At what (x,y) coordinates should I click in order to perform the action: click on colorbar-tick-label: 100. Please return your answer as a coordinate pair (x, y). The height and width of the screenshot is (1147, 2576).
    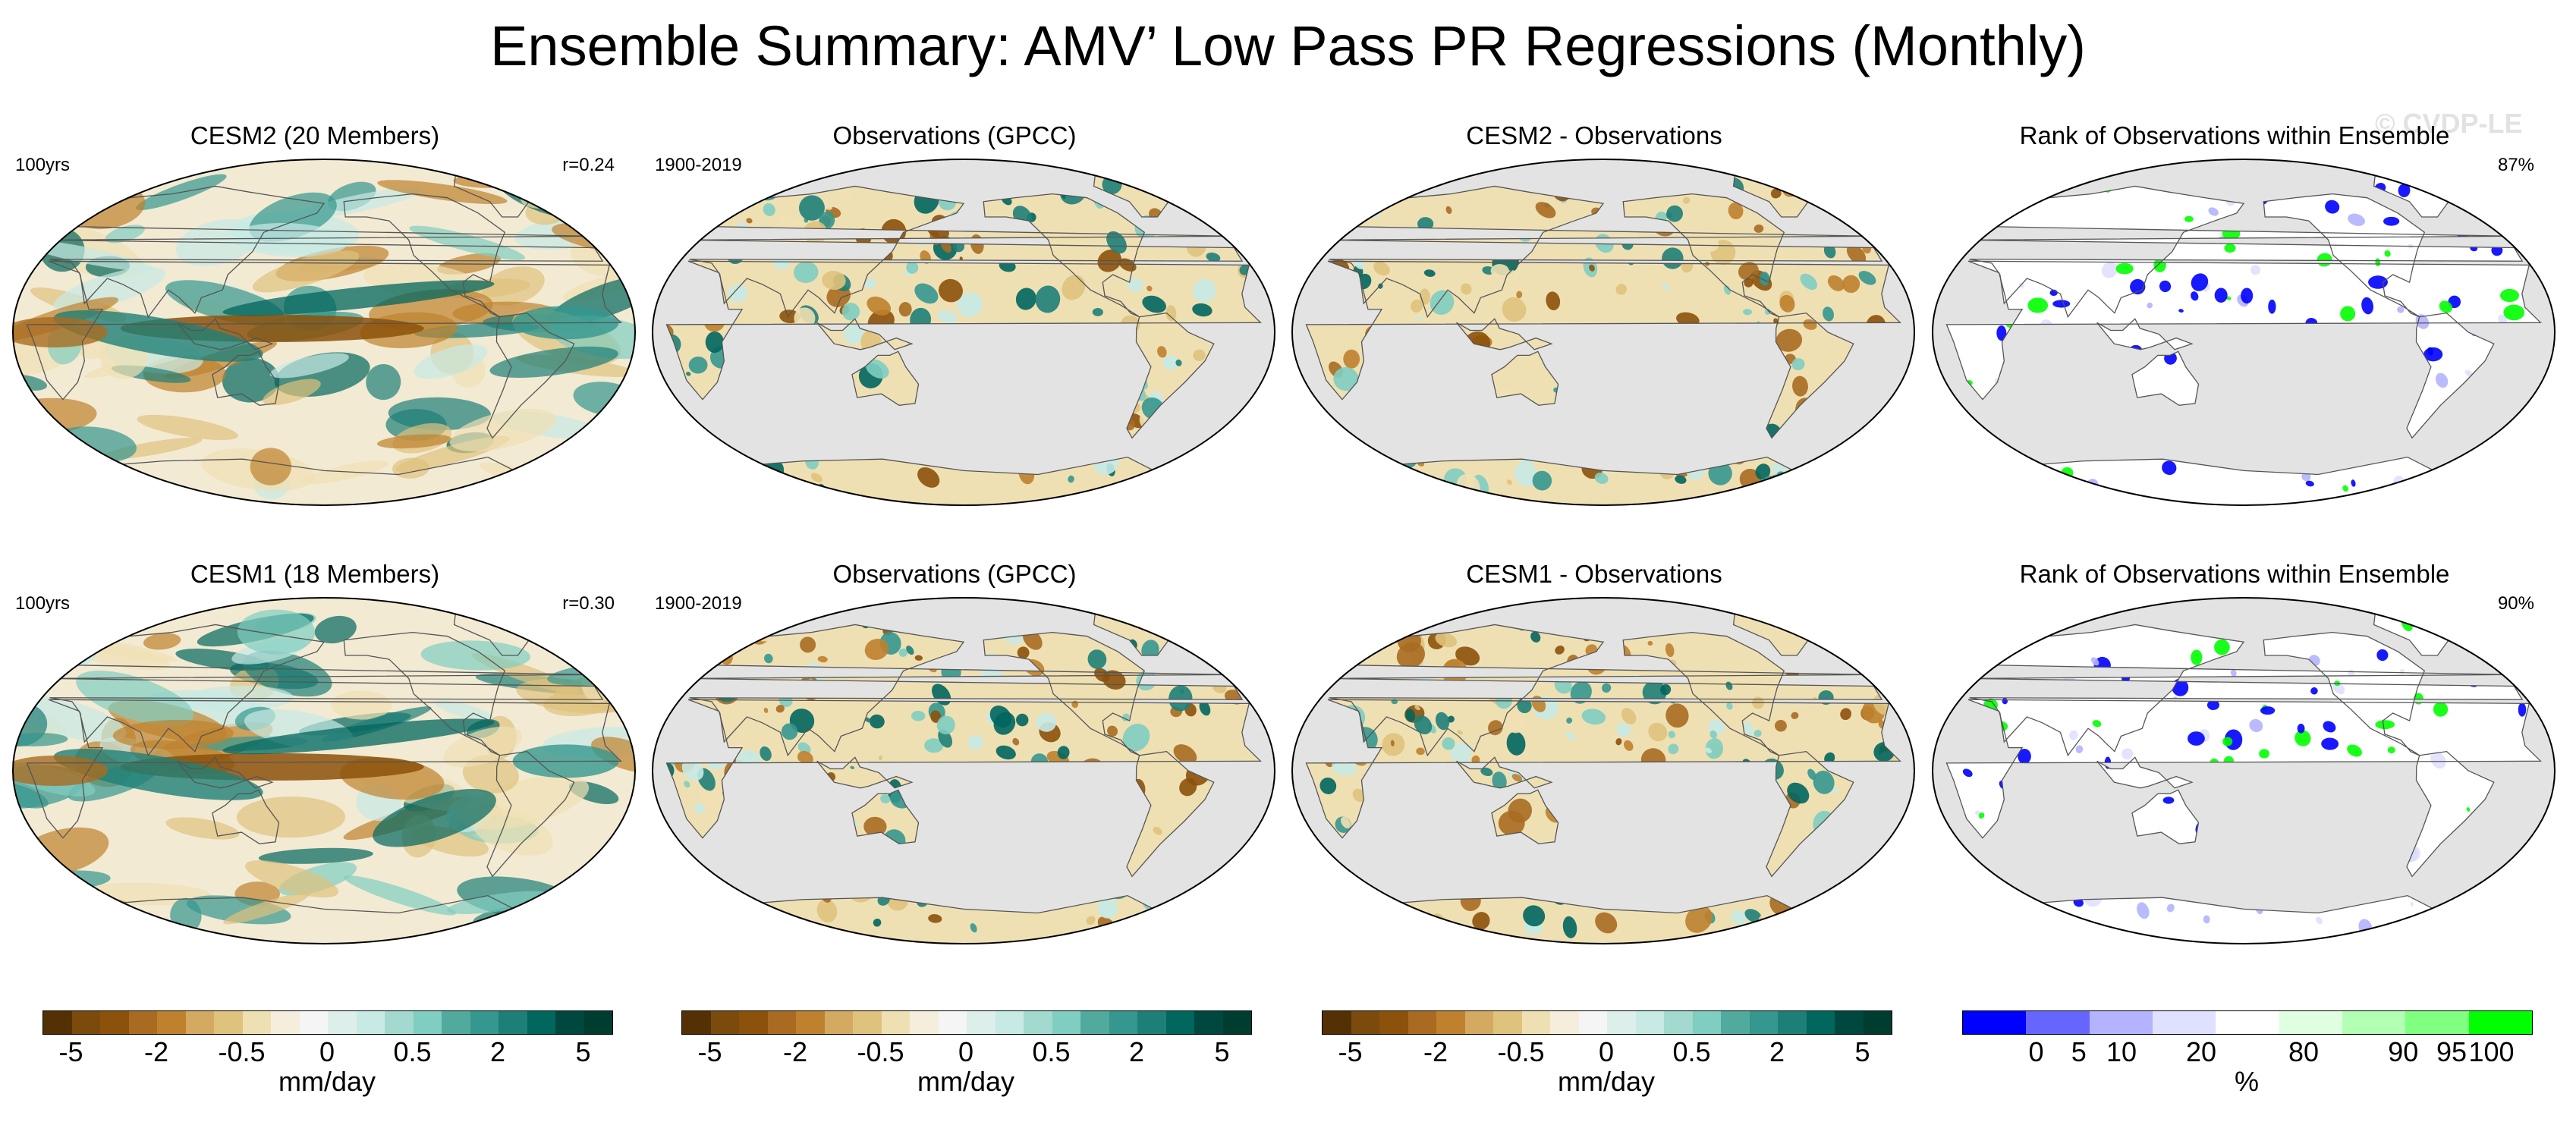
    Looking at the image, I should click on (2491, 1051).